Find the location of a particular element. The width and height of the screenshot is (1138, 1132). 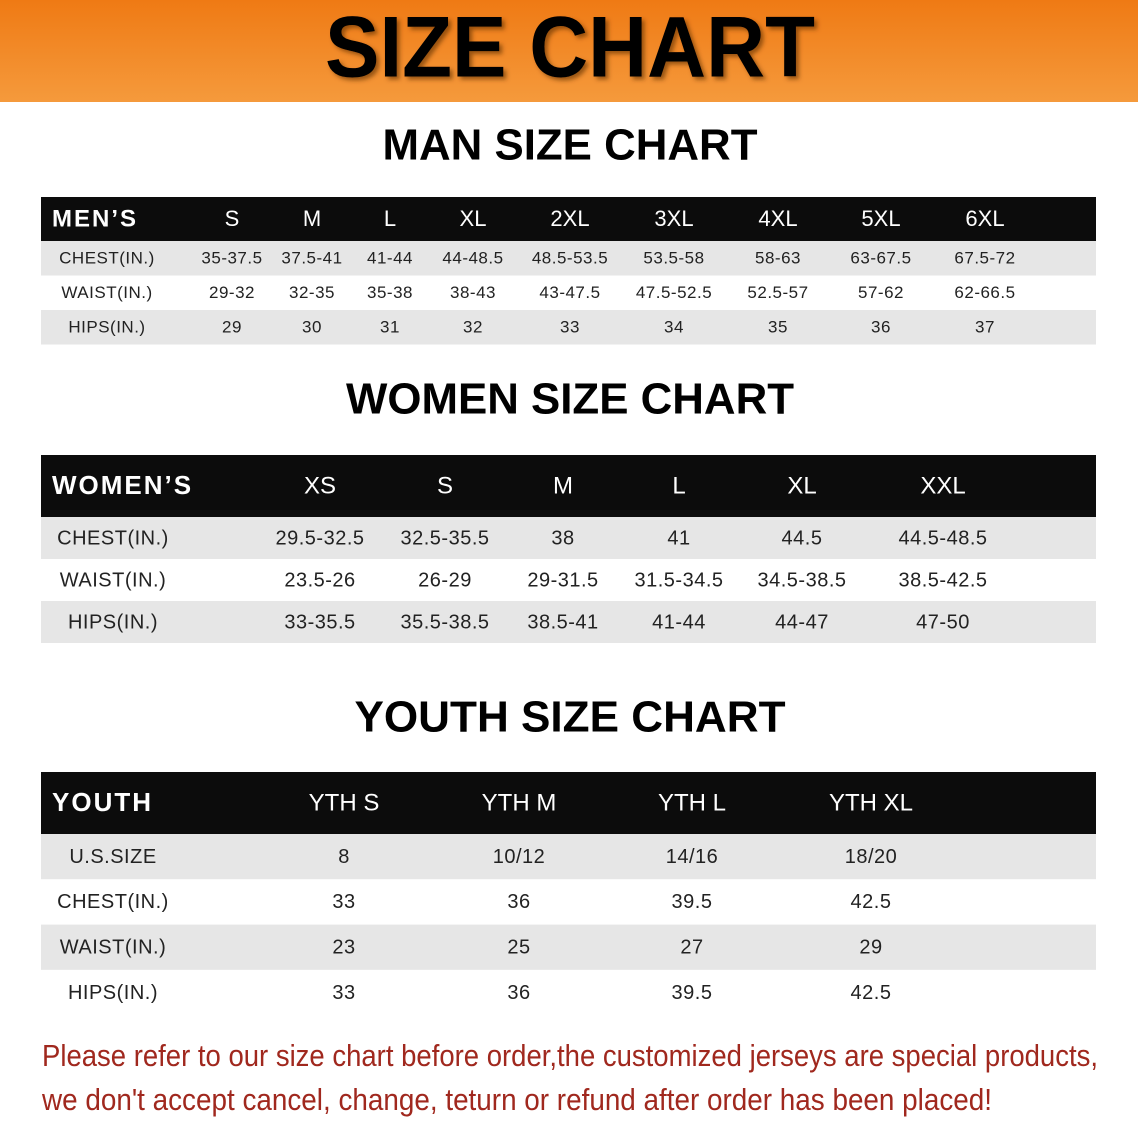

header-cell: XXL is located at coordinates (942, 485).